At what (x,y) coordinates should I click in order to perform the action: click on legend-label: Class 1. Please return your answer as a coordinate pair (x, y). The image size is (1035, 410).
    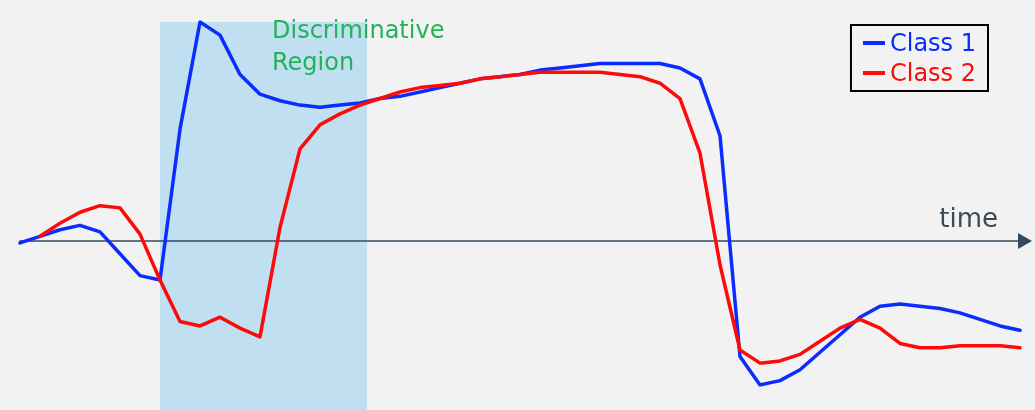
    Looking at the image, I should click on (933, 43).